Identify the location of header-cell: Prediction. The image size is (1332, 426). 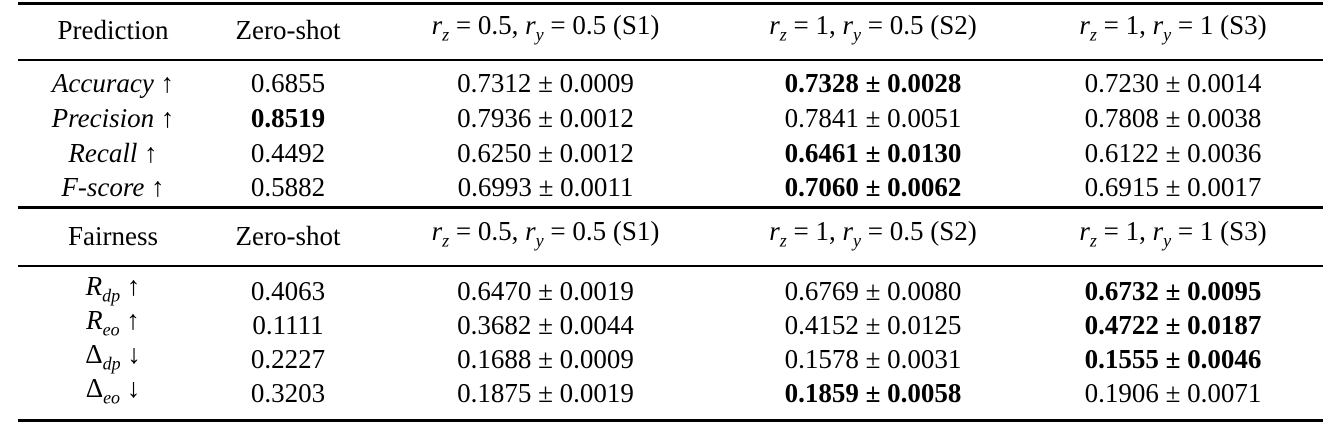
(113, 30).